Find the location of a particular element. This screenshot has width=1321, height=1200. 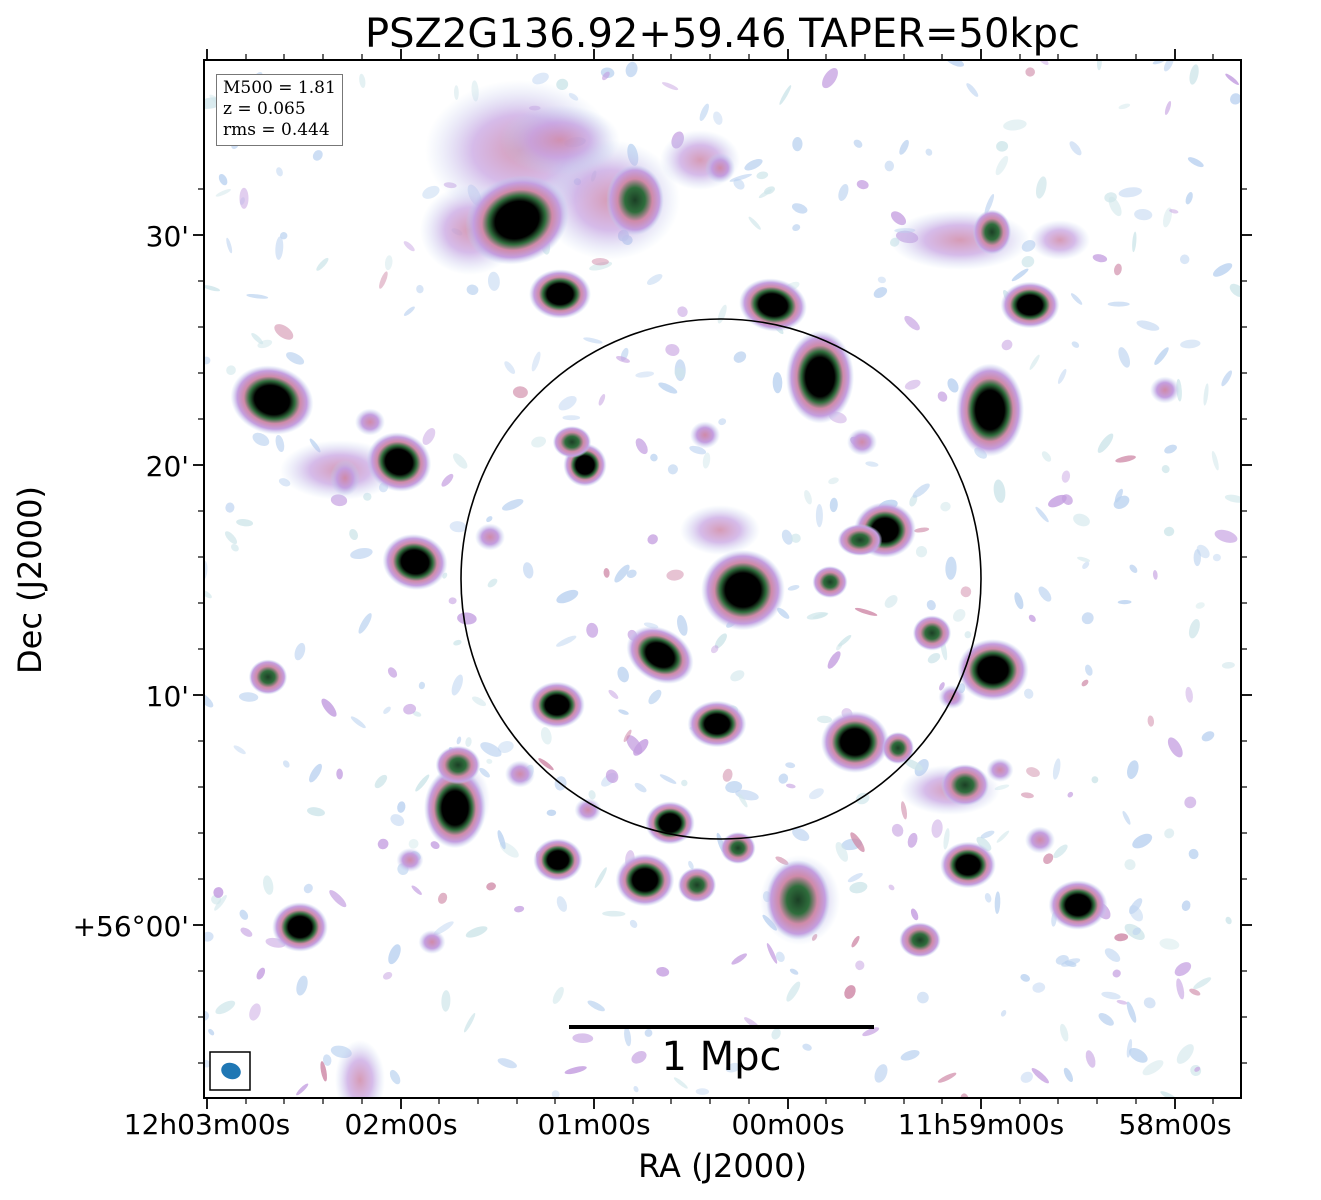

scale-bar-label: 1 Mpc is located at coordinates (721, 1057).